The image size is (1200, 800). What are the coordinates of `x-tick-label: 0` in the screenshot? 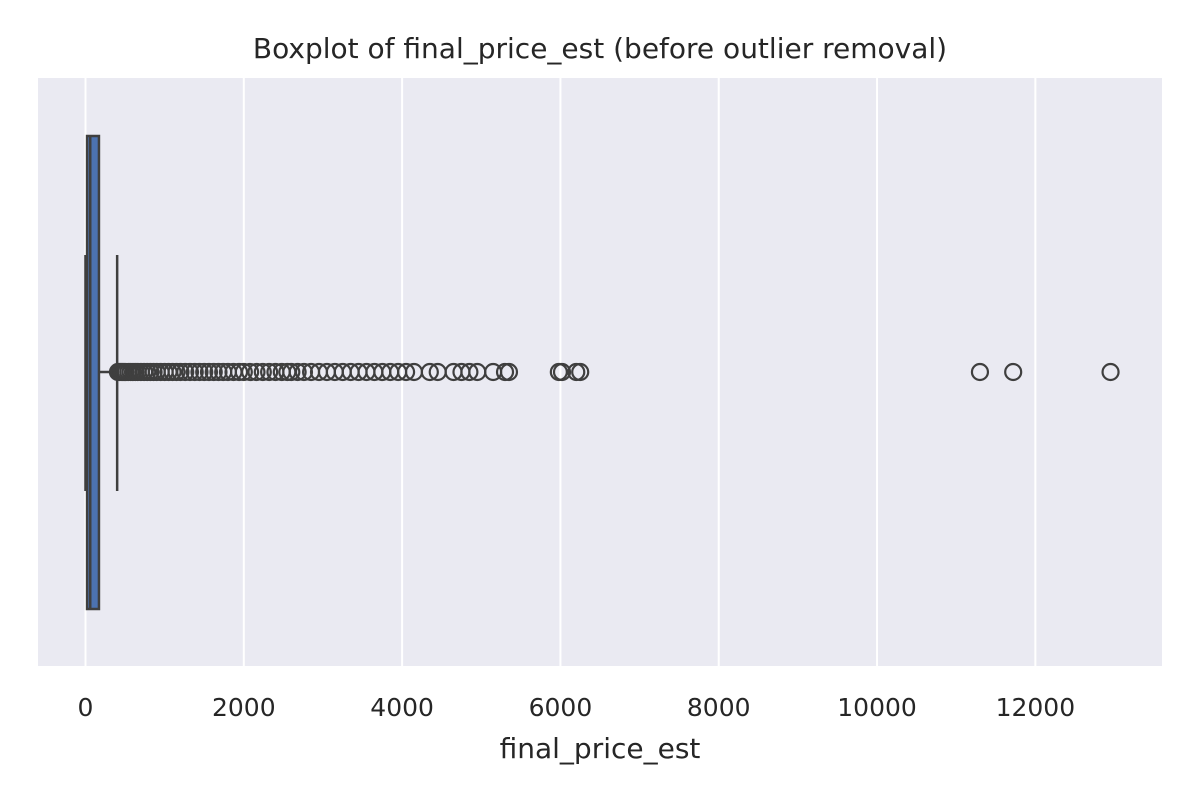 It's located at (86, 707).